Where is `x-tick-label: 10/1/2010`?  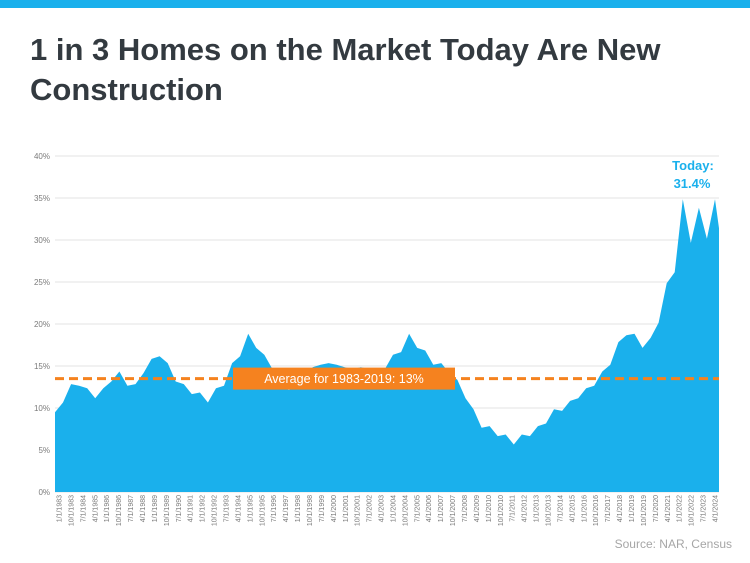 x-tick-label: 10/1/2010 is located at coordinates (501, 510).